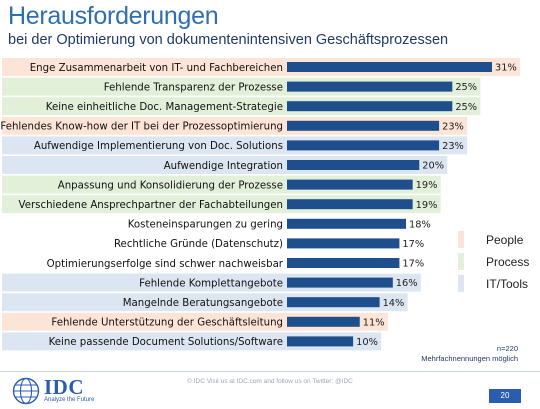 This screenshot has width=540, height=409. I want to click on page-number: 20, so click(505, 396).